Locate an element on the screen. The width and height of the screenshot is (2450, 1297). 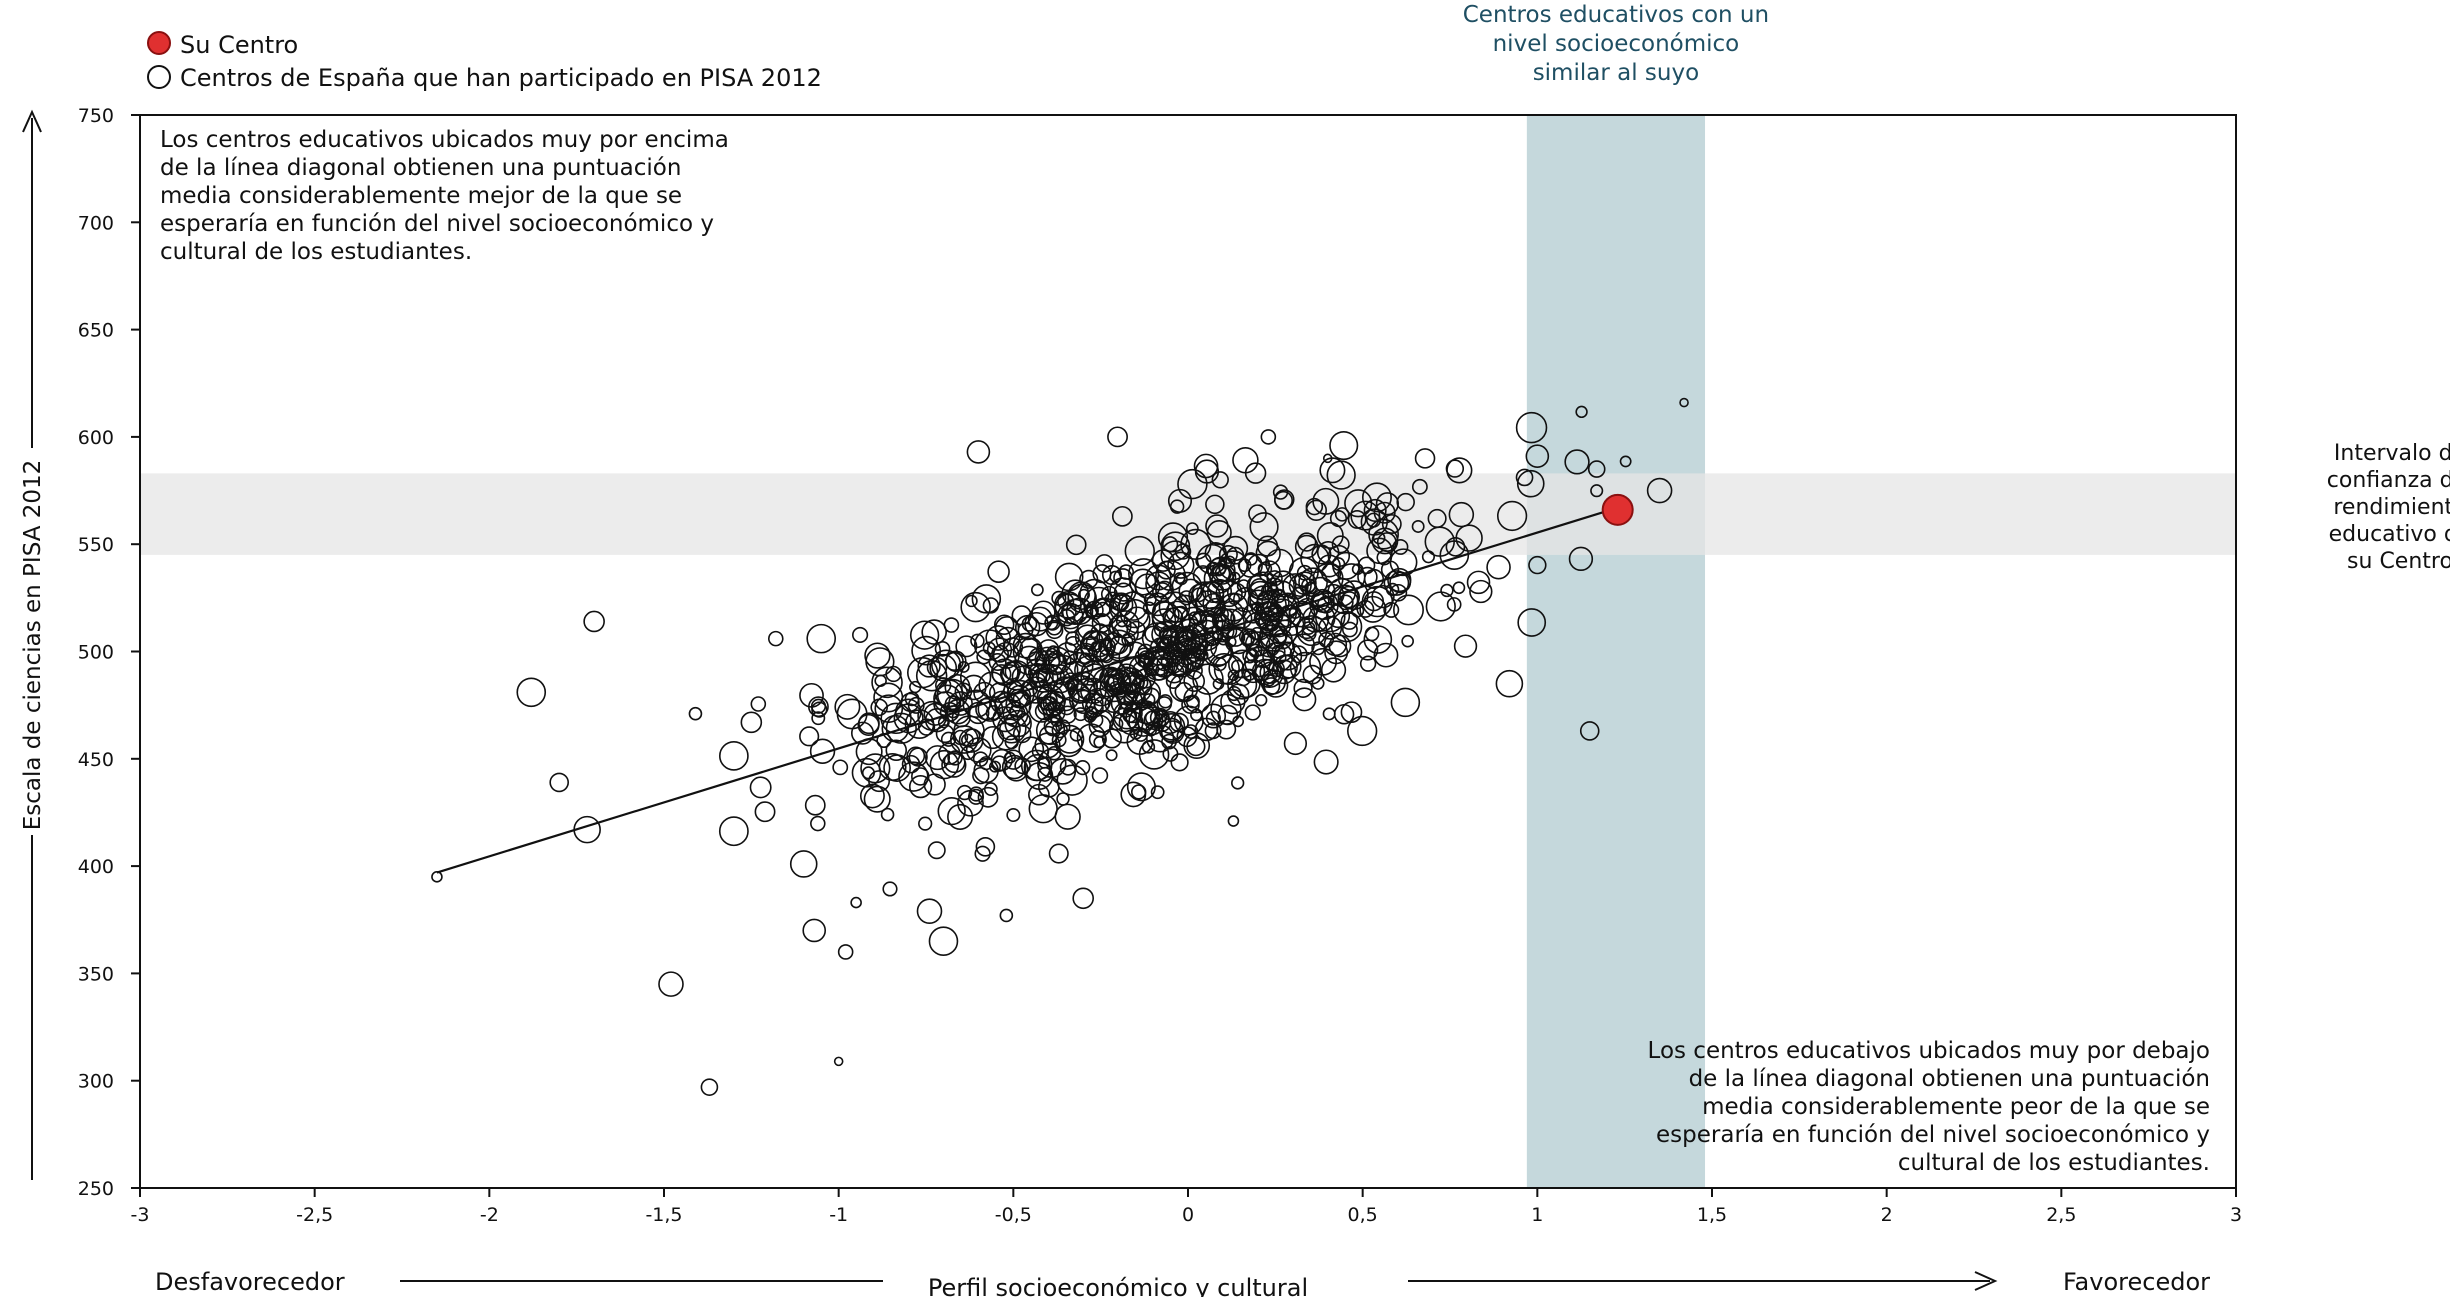
x-tick-label: -2 is located at coordinates (489, 1215).